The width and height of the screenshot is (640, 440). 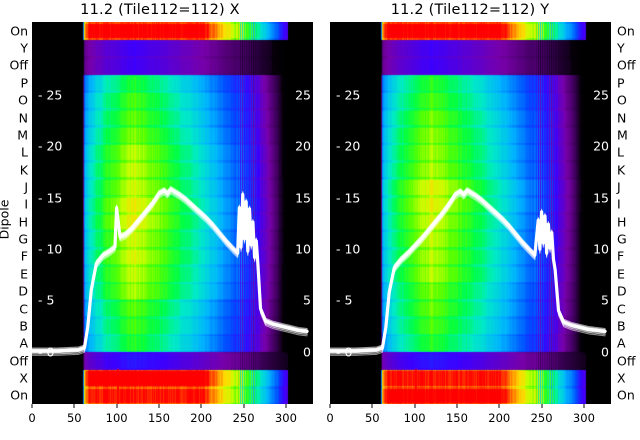 What do you see at coordinates (626, 361) in the screenshot?
I see `category-label-right-19: Off` at bounding box center [626, 361].